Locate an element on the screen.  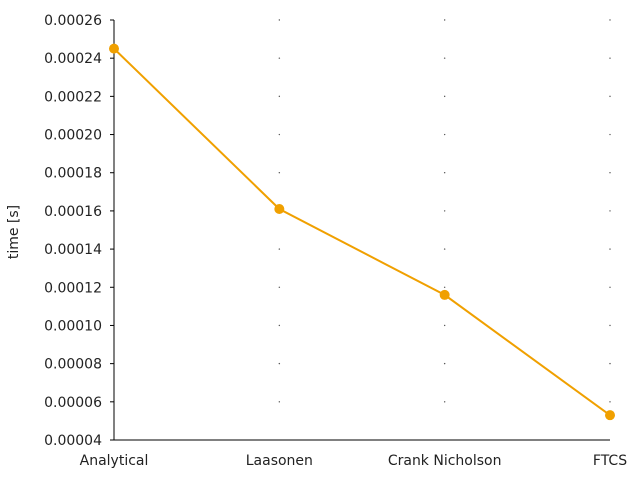
y-axis-label: time [s] is located at coordinates (14, 232).